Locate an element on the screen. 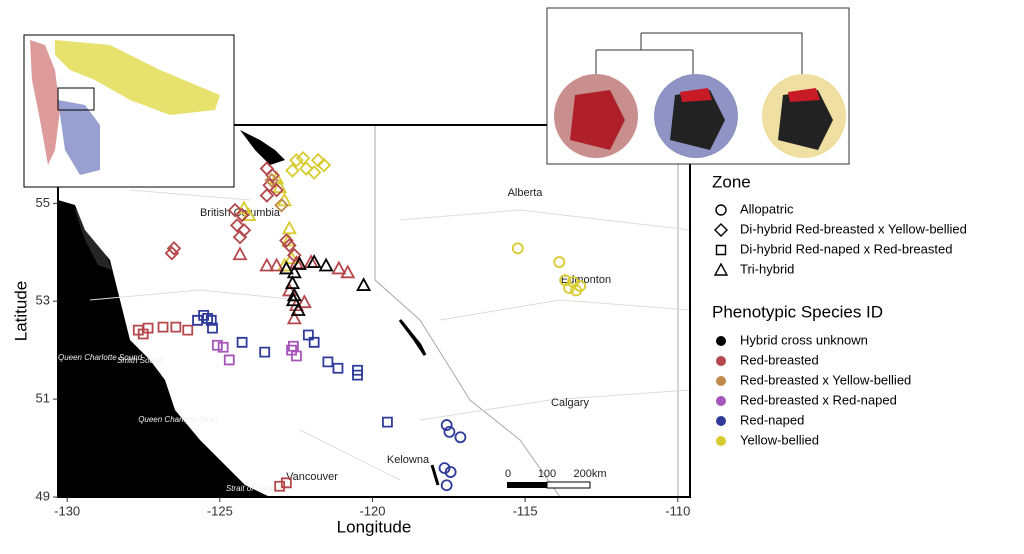 The height and width of the screenshot is (554, 1024). legend-title: Phenotypic Species ID is located at coordinates (797, 311).